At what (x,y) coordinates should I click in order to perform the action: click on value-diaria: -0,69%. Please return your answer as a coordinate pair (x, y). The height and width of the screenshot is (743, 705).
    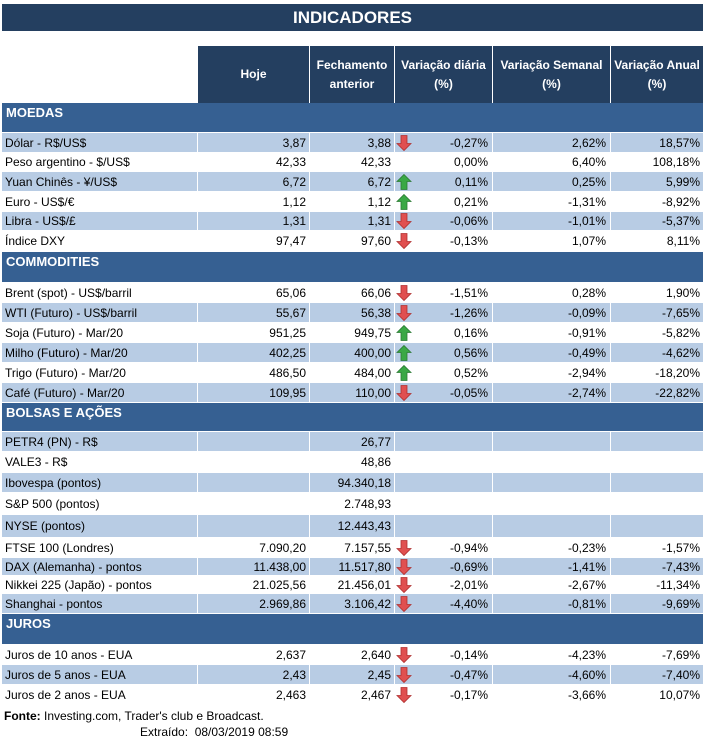
    Looking at the image, I should click on (468, 566).